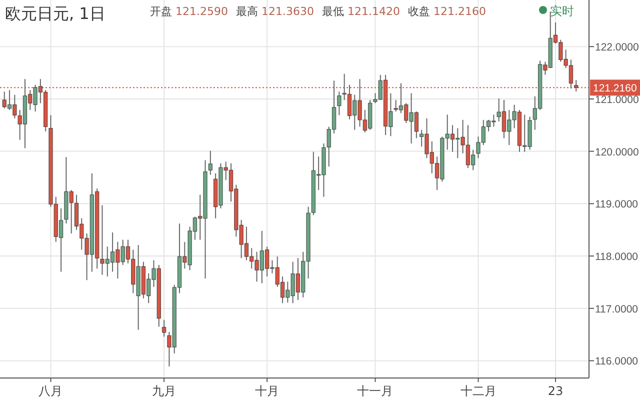 The image size is (640, 407). What do you see at coordinates (50, 391) in the screenshot?
I see `x-tick-label: 八月` at bounding box center [50, 391].